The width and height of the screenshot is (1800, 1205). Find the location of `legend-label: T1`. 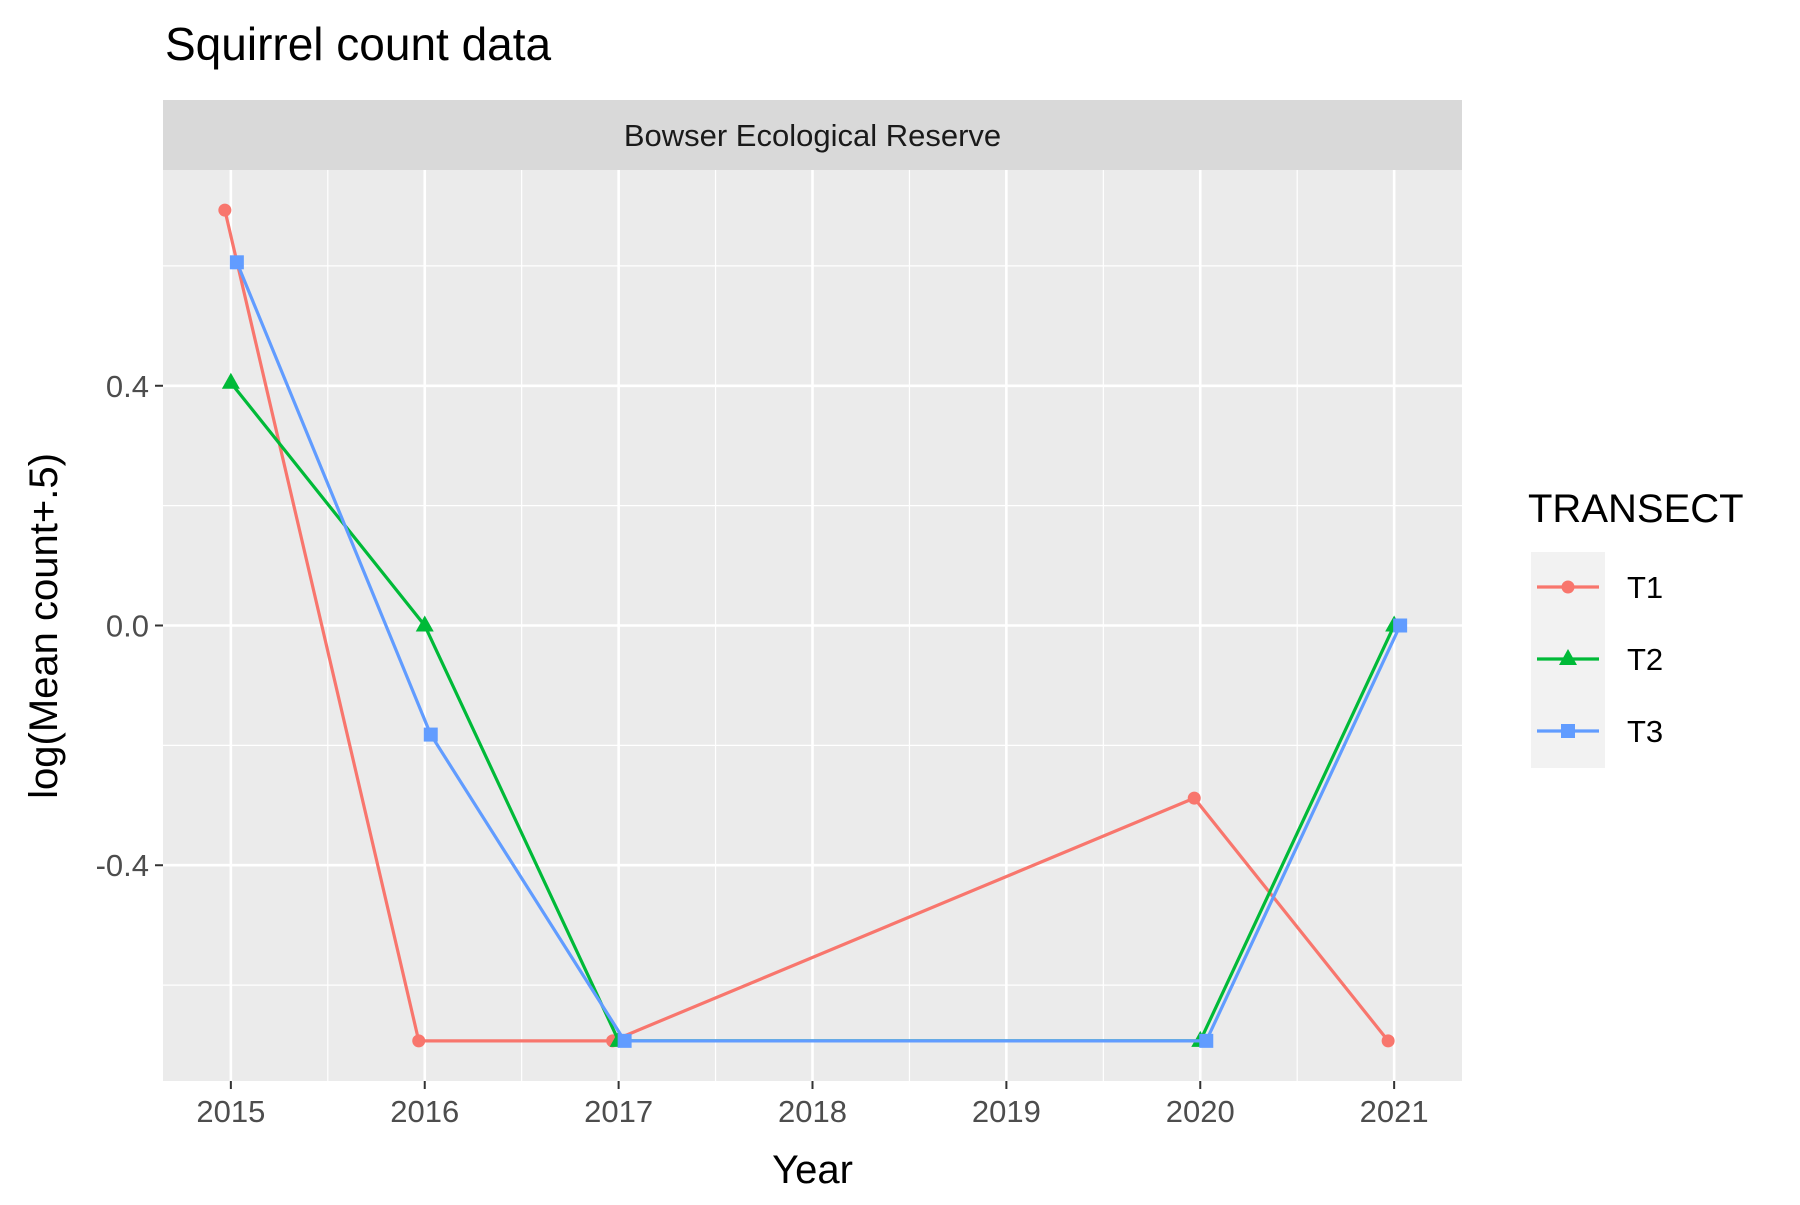

legend-label: T1 is located at coordinates (1645, 587).